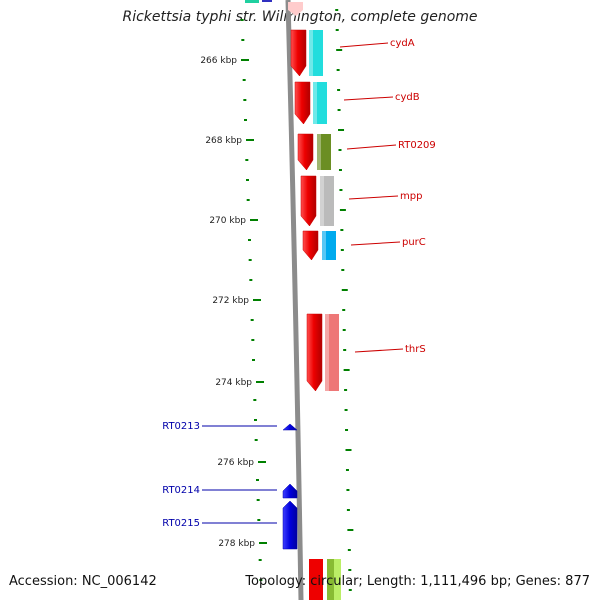 The image size is (600, 600). I want to click on gene-label-thrS: thrS, so click(415, 349).